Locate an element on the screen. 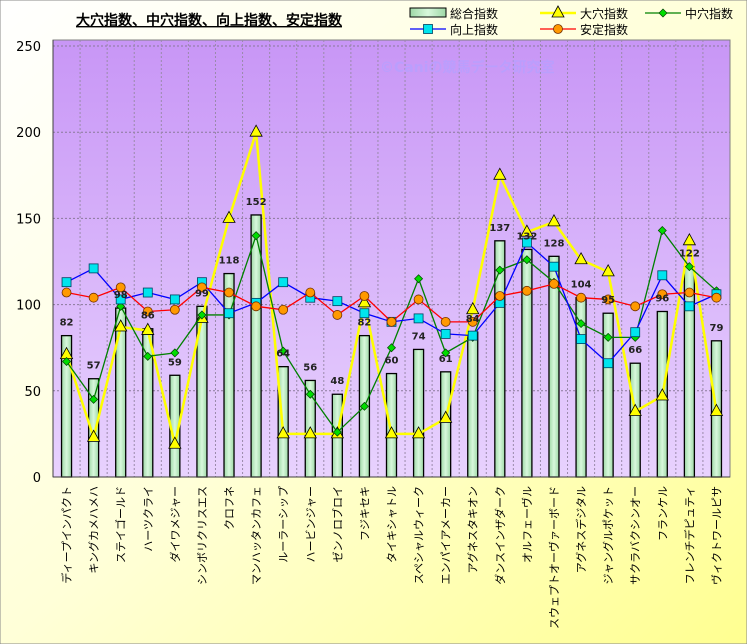 This screenshot has width=747, height=644. x-tick-label: シンボリクリスエス is located at coordinates (202, 535).